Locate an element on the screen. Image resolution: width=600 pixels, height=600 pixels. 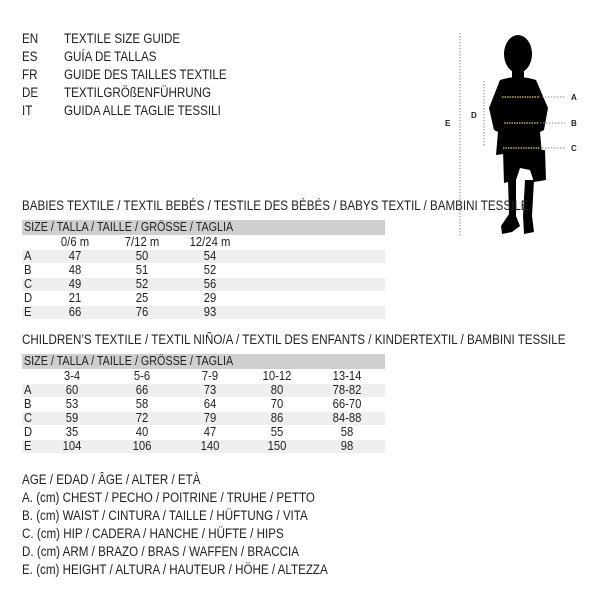
language-code: FR is located at coordinates (30, 74).